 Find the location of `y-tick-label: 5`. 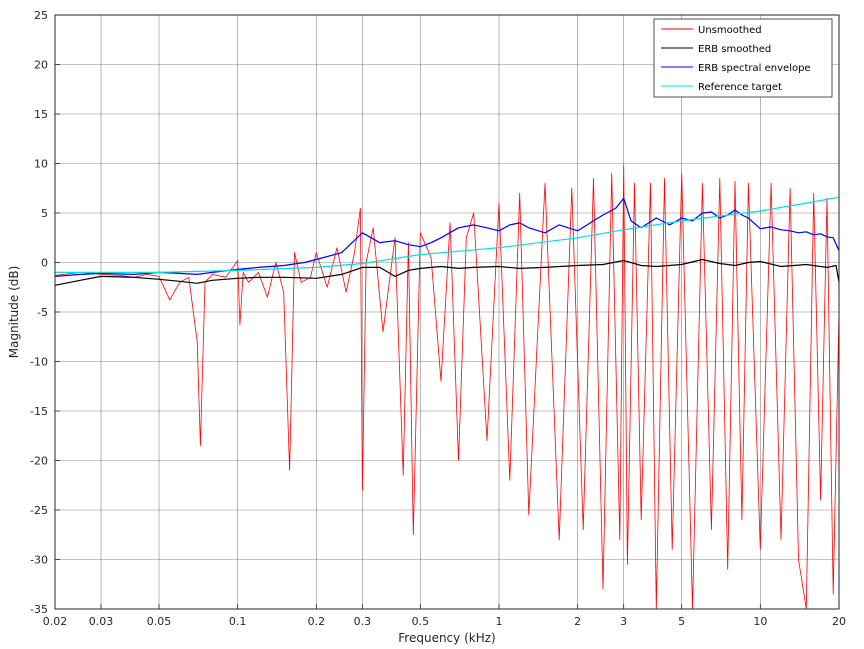

y-tick-label: 5 is located at coordinates (44, 213).